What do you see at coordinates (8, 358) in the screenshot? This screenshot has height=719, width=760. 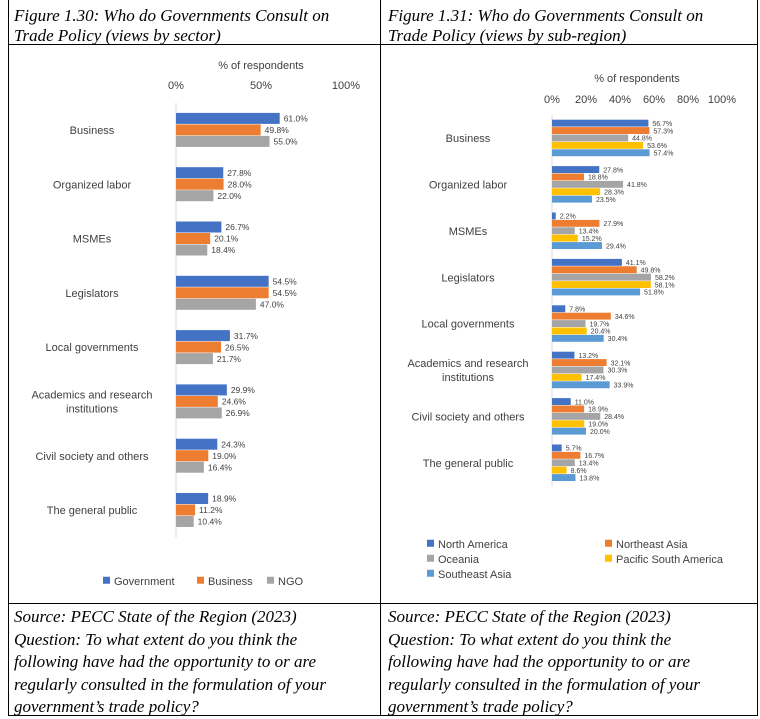 I see `table-border-left` at bounding box center [8, 358].